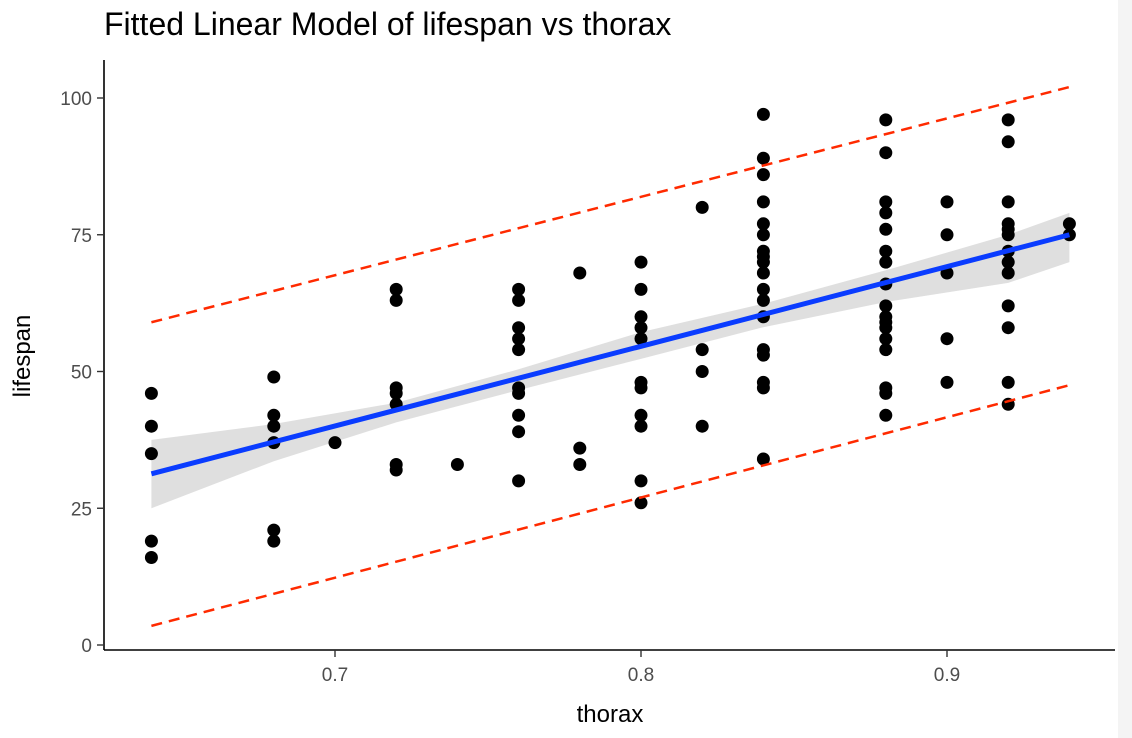  Describe the element at coordinates (81, 236) in the screenshot. I see `y-tick-label: 75` at that location.